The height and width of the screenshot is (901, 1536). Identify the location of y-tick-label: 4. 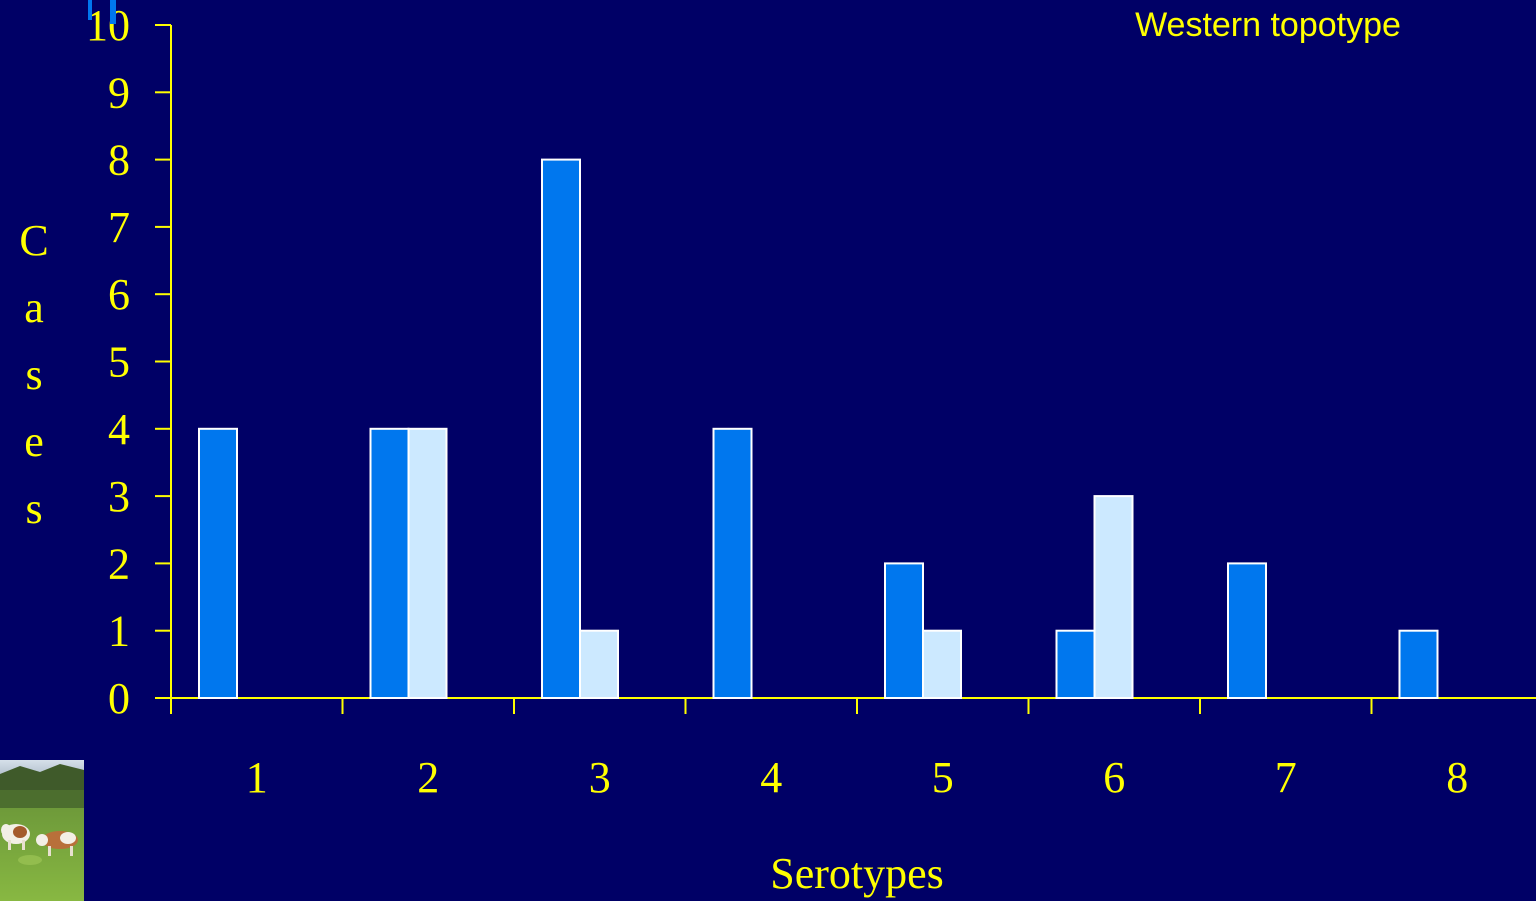
(119, 429).